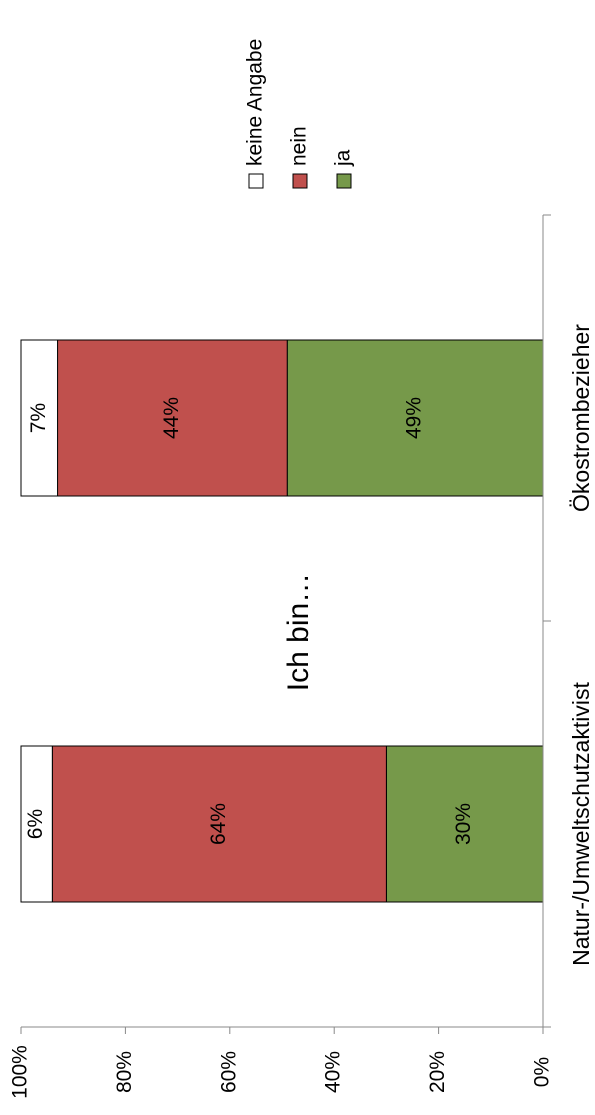 This screenshot has height=1115, width=595. I want to click on data-label-ja-1: 30%, so click(463, 824).